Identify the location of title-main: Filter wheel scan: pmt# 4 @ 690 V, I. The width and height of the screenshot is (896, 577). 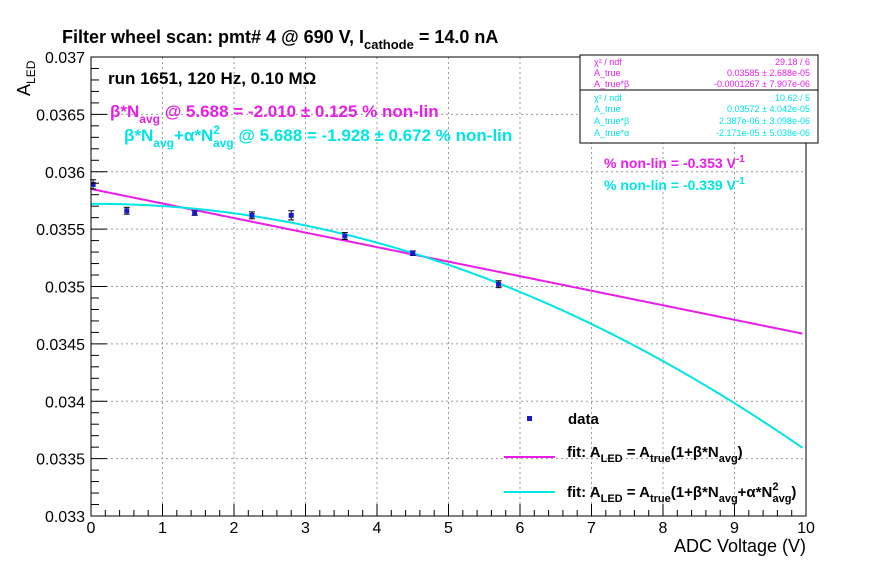
(213, 37).